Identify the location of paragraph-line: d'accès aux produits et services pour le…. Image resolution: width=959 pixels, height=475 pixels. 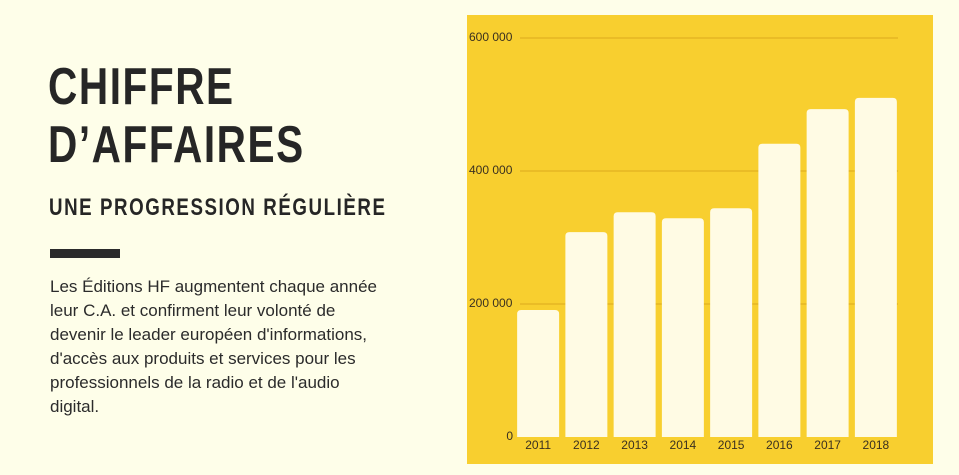
(203, 358).